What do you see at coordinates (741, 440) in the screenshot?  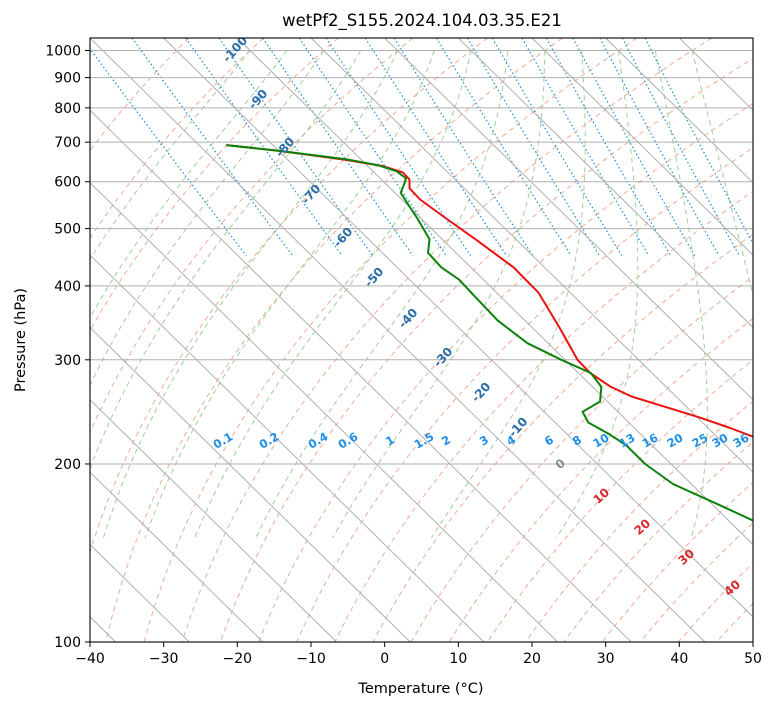 I see `mixing-ratio-label: 36` at bounding box center [741, 440].